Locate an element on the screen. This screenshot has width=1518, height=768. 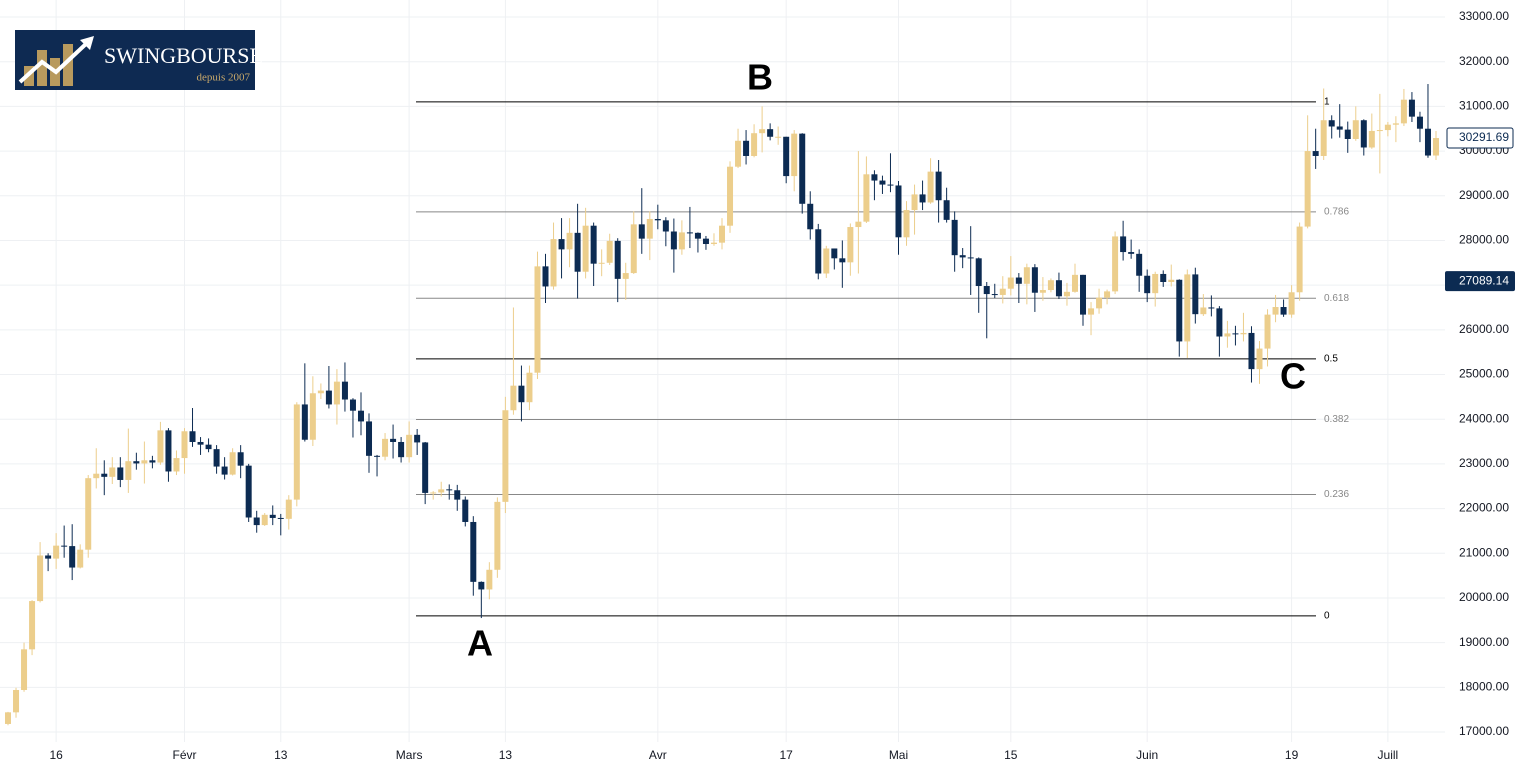
x-tick-label: Févr is located at coordinates (184, 755).